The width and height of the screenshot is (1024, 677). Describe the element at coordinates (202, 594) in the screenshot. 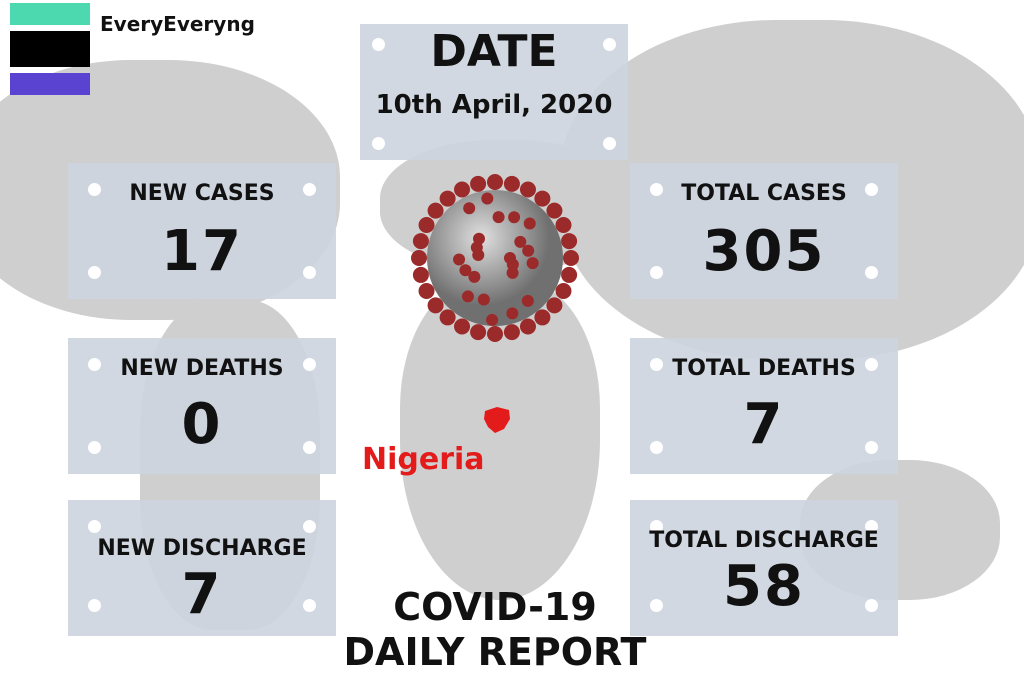

I see `new-discharge-value: 7` at that location.